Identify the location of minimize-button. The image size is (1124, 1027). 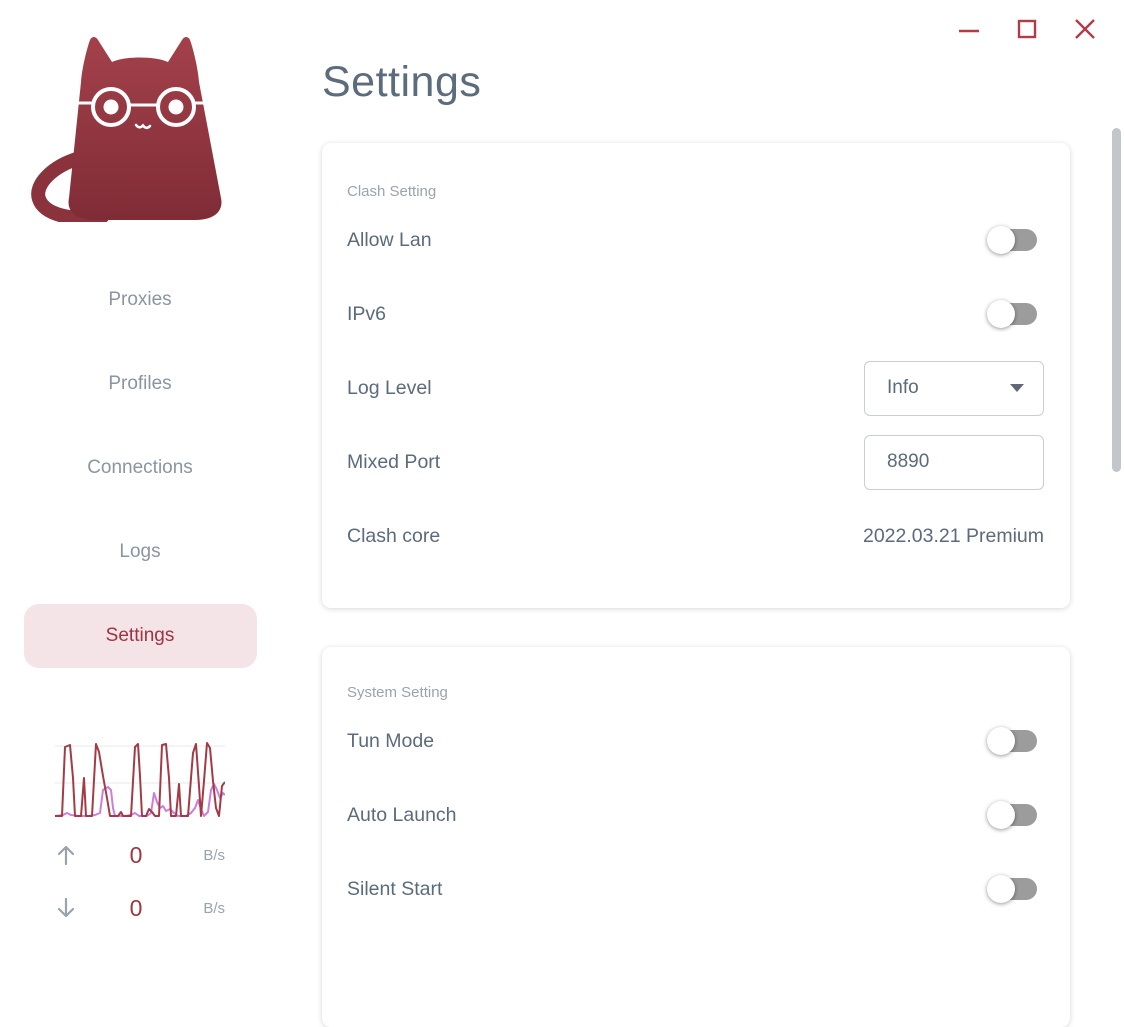
(969, 29).